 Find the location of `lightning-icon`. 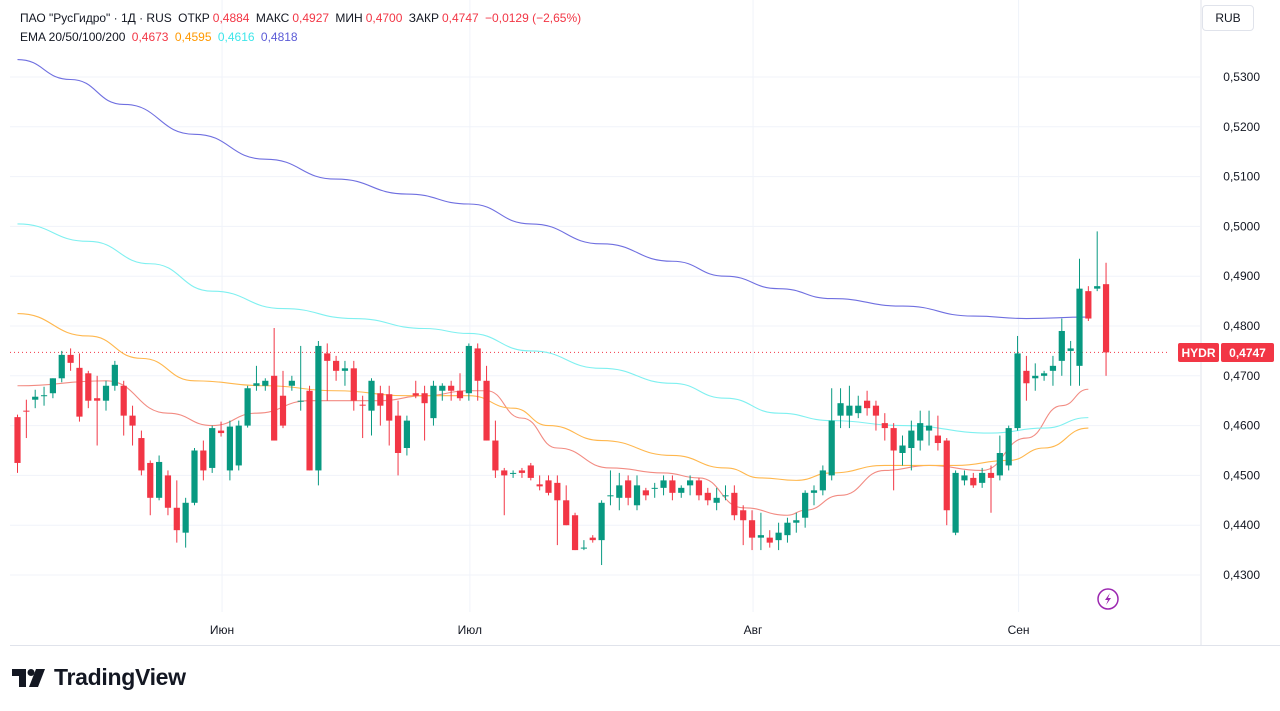

lightning-icon is located at coordinates (1108, 599).